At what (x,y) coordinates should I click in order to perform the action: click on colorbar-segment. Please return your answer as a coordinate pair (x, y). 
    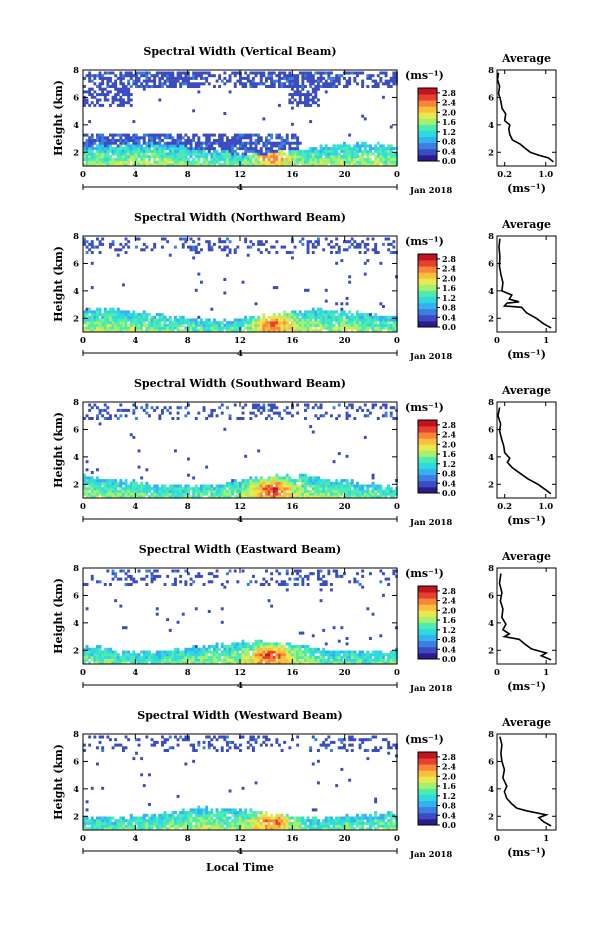
    Looking at the image, I should click on (427, 158).